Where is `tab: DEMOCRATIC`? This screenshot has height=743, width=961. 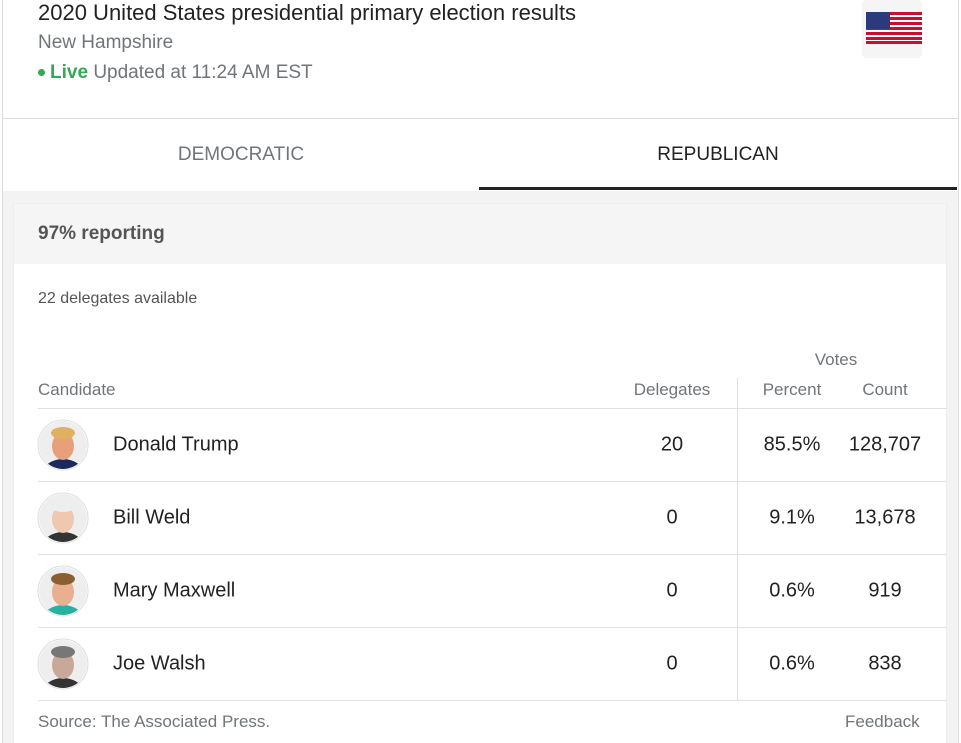
tab: DEMOCRATIC is located at coordinates (241, 154).